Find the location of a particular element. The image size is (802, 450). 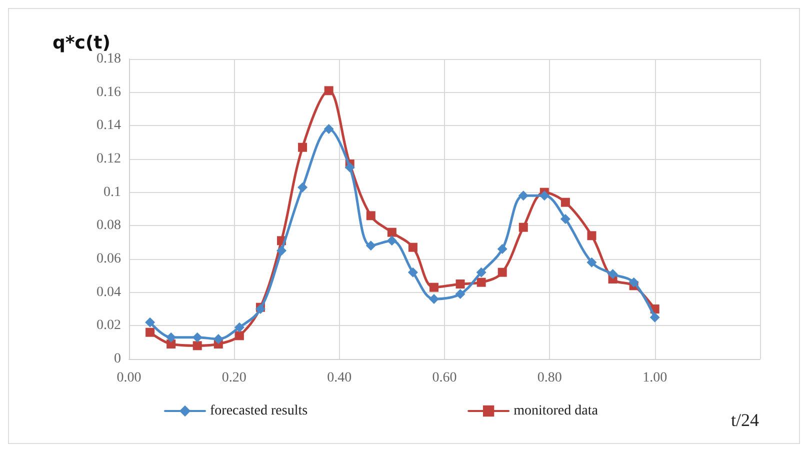

y-tick-label: 0.14 is located at coordinates (108, 126).